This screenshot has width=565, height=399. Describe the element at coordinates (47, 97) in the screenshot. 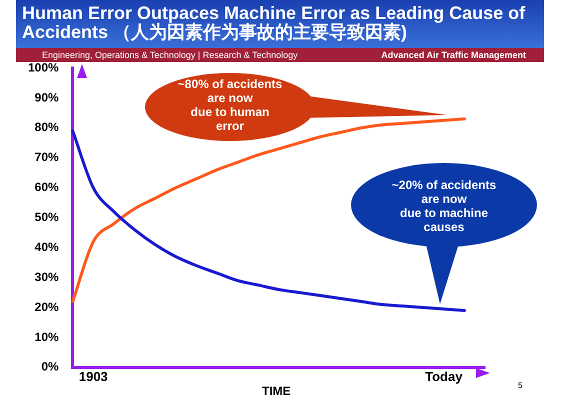

I see `y-tick-label: 90%` at that location.